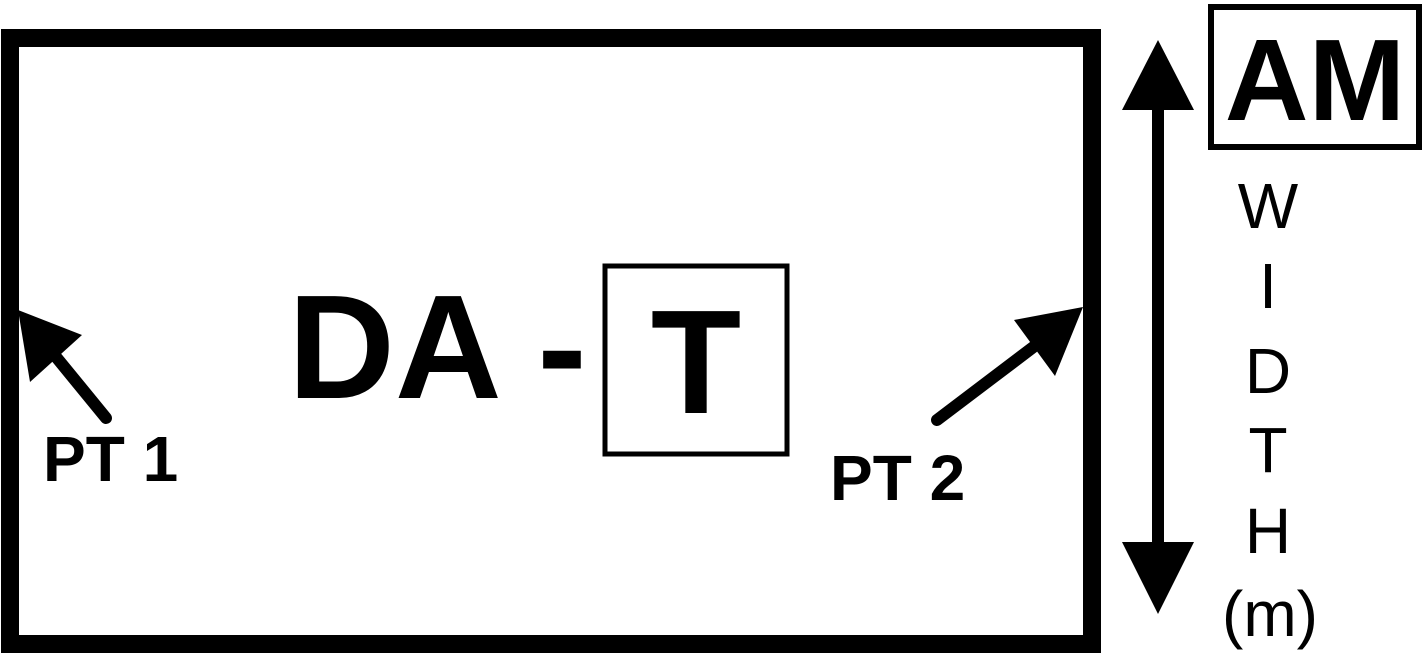  I want to click on width-letter-t: T, so click(1267, 450).